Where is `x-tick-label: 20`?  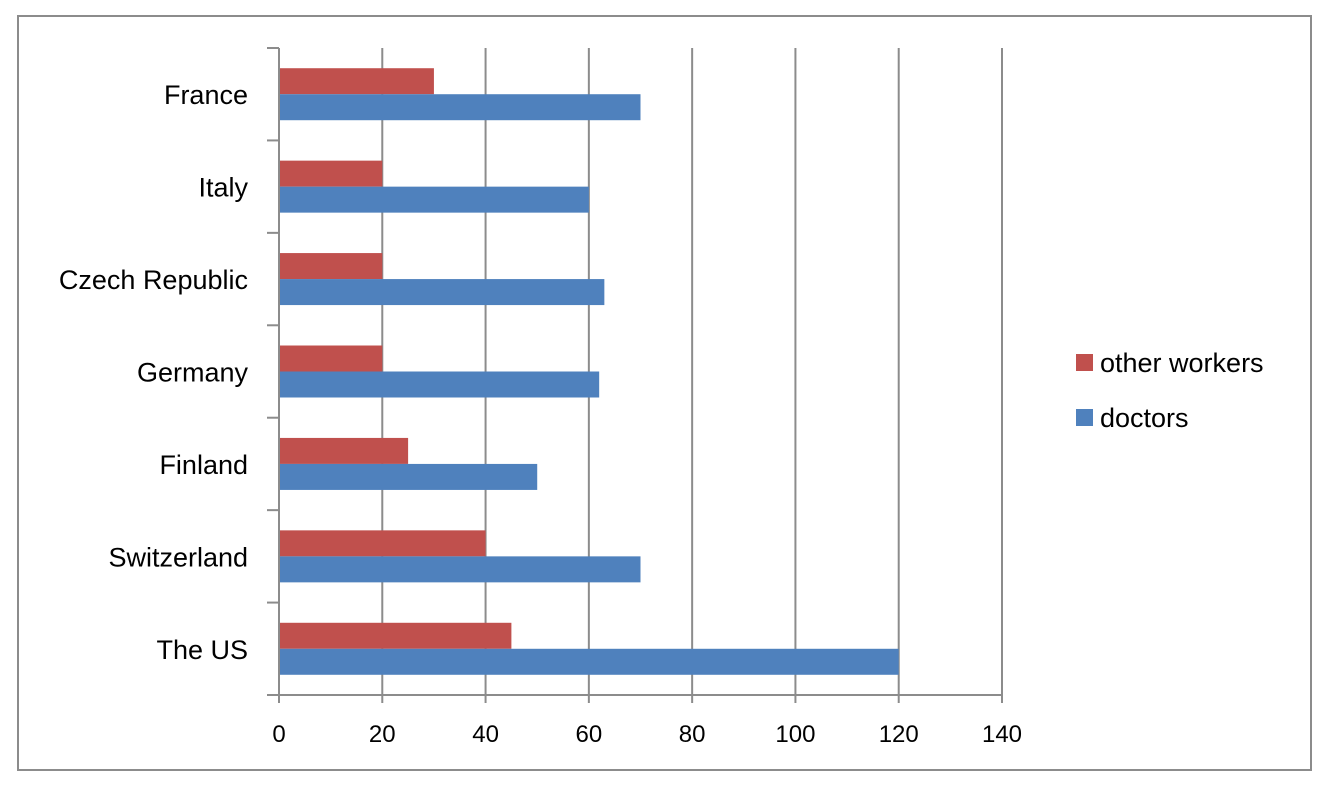 x-tick-label: 20 is located at coordinates (382, 734).